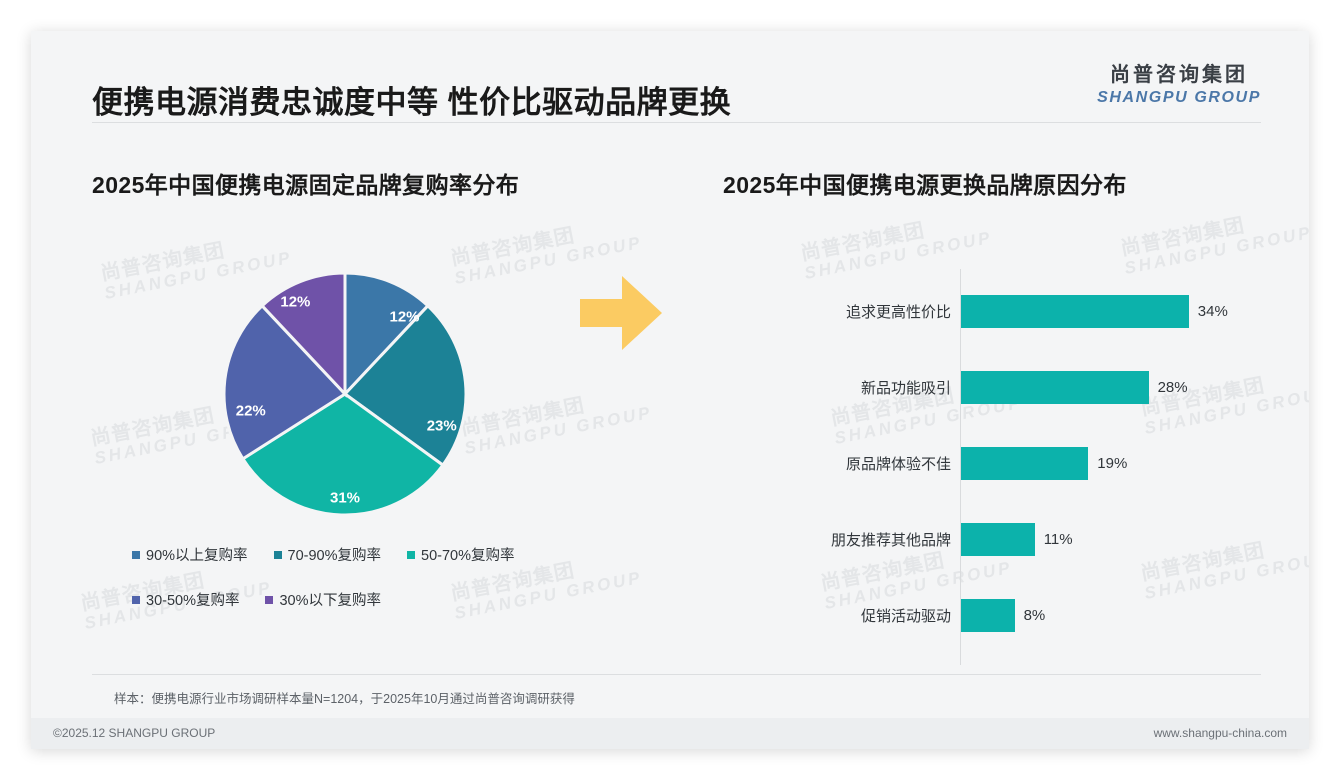 This screenshot has width=1340, height=780. Describe the element at coordinates (392, 554) in the screenshot. I see `legend-row: 90%以上复购率 70-90%复购率 50-70%复购率` at that location.